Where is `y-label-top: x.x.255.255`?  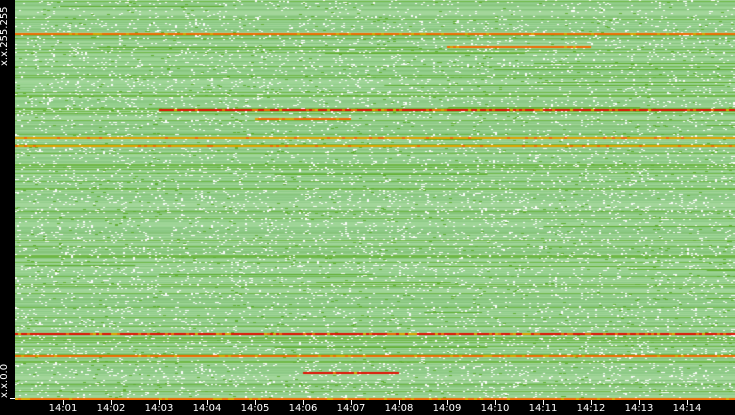
y-label-top: x.x.255.255 is located at coordinates (5, 36).